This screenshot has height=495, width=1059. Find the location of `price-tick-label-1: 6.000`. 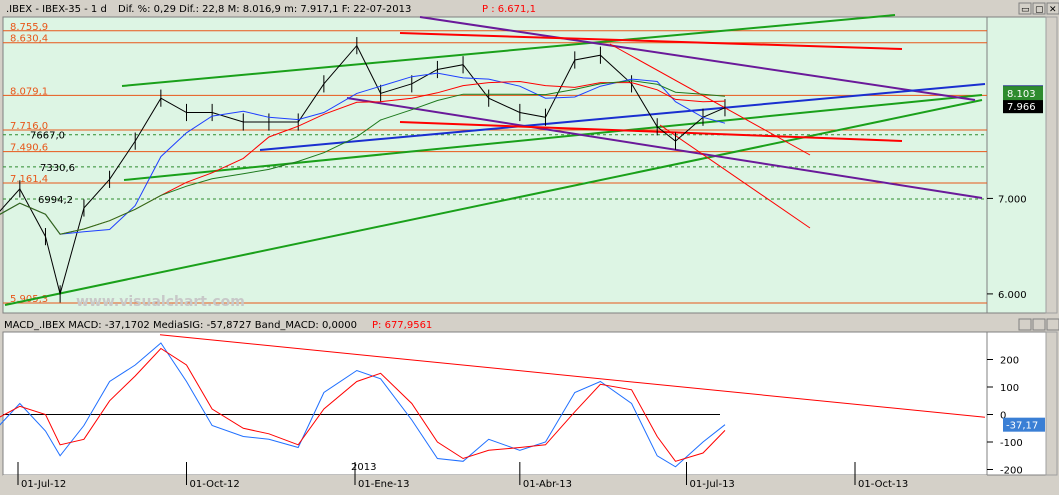

price-tick-label-1: 6.000 is located at coordinates (1012, 295).